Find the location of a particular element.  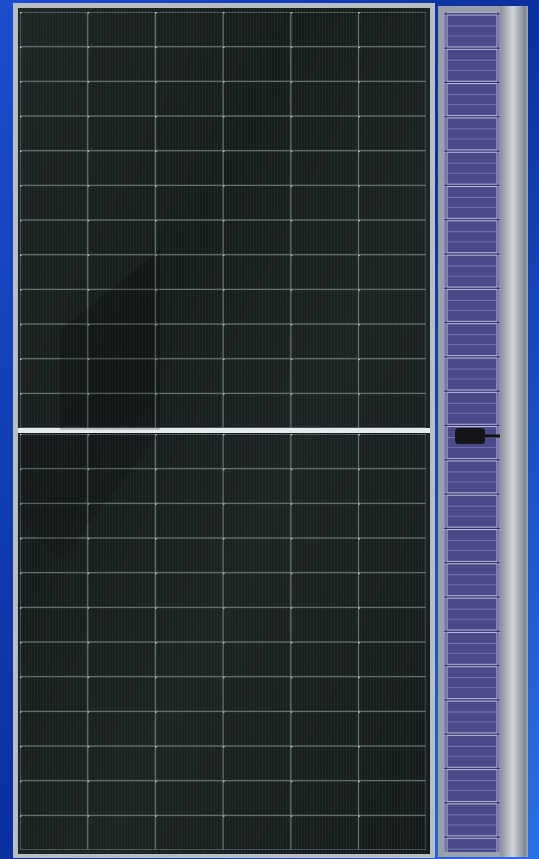

rear-edge is located at coordinates (513, 431).